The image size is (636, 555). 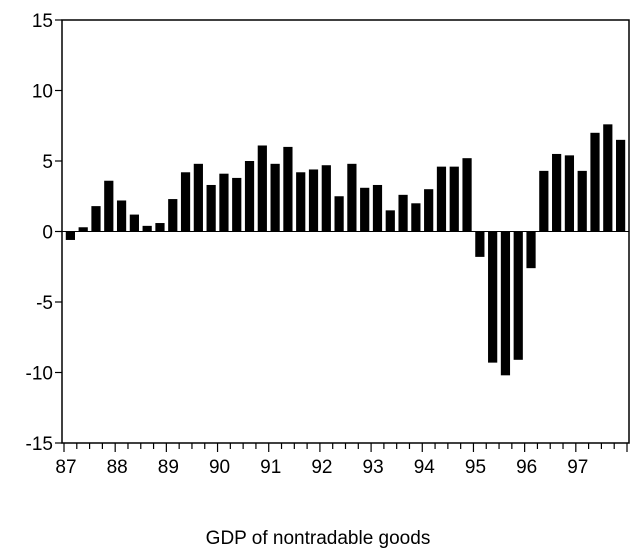 What do you see at coordinates (341, 460) in the screenshot?
I see `x-axis: 87 88 89 90 91 92 93 94 95 96 97` at bounding box center [341, 460].